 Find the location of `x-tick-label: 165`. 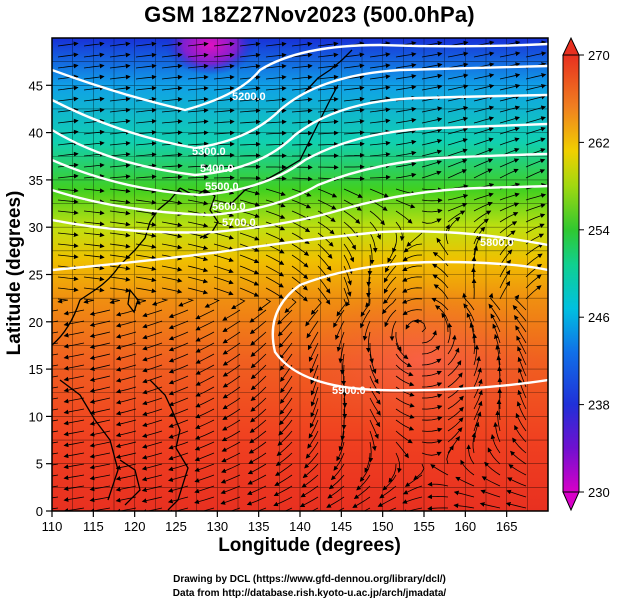

x-tick-label: 165 is located at coordinates (507, 526).